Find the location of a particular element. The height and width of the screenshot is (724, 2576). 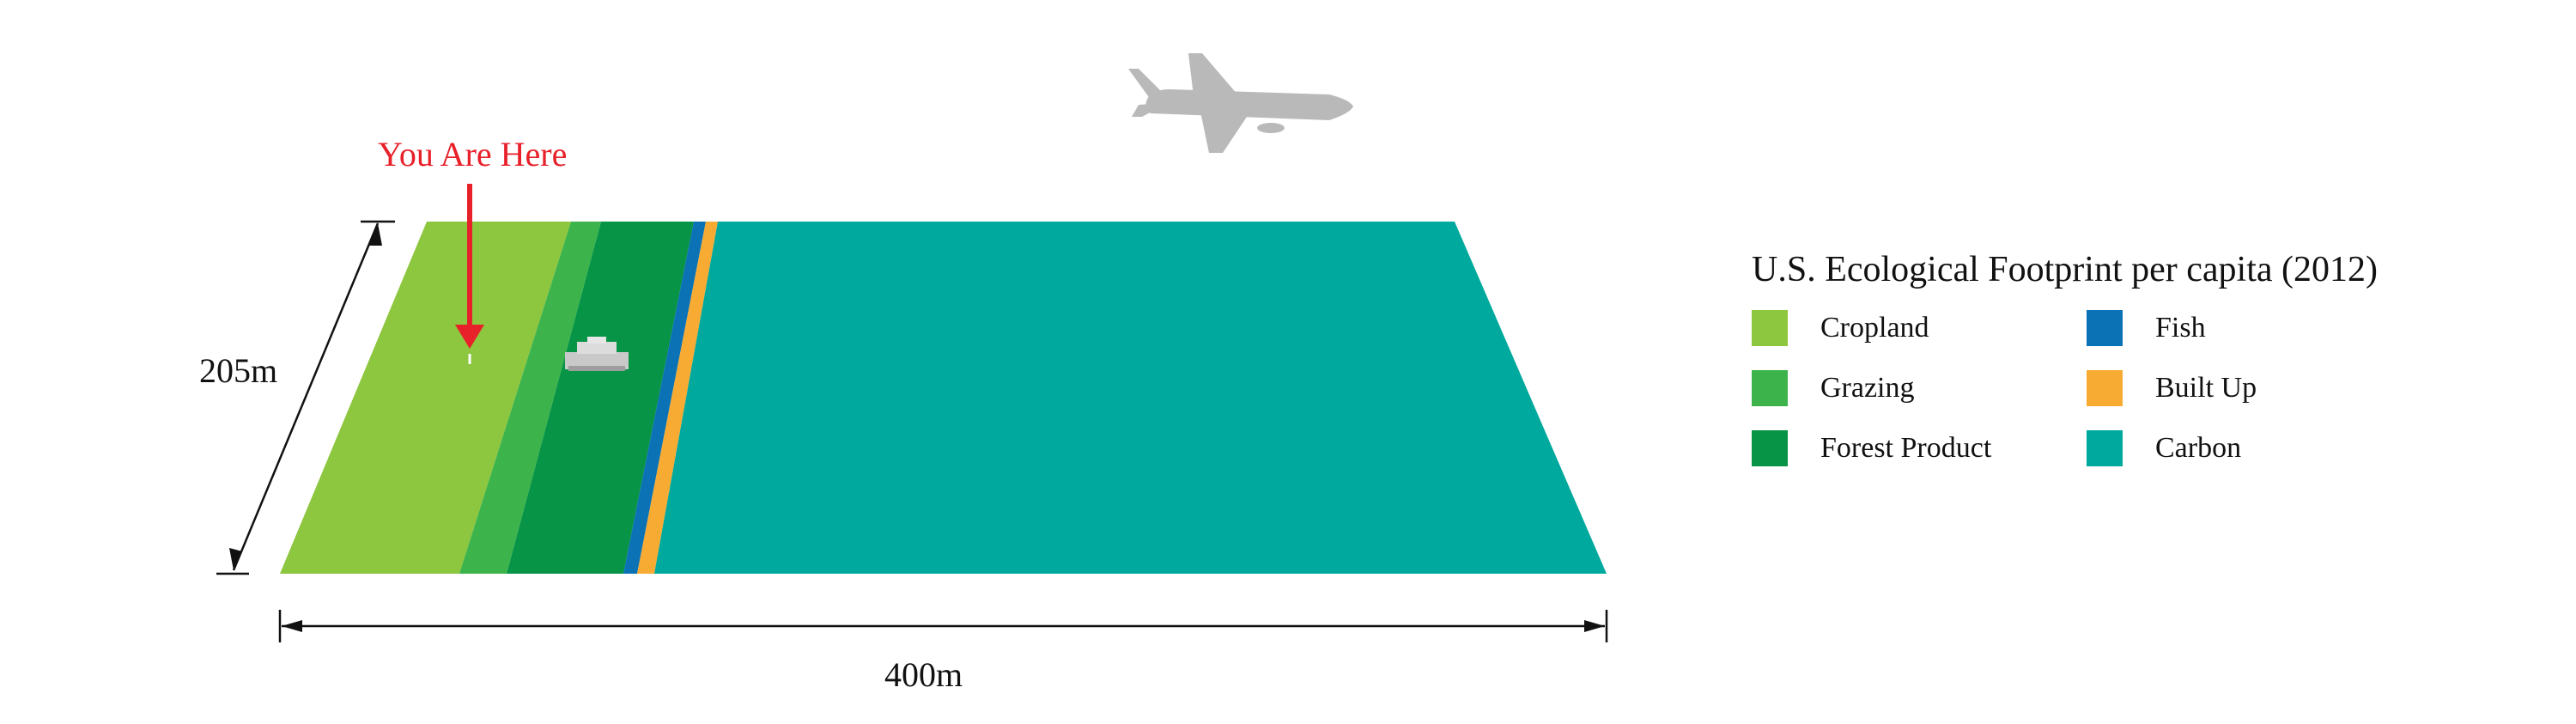

band-fish is located at coordinates (664, 398).